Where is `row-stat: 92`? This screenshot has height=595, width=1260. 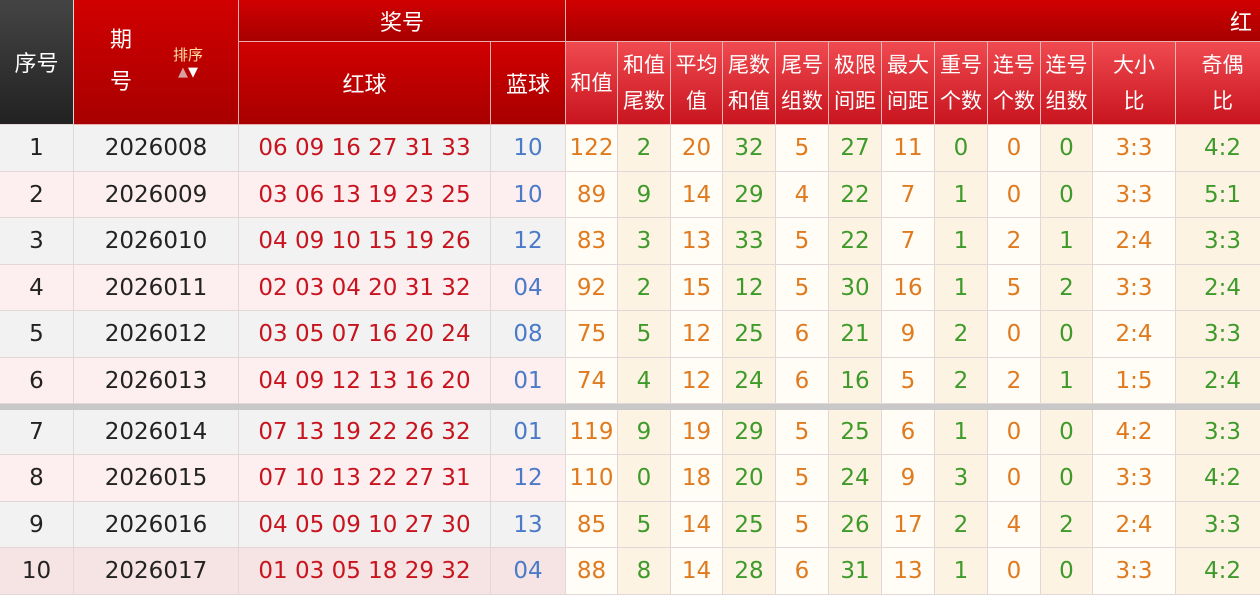
row-stat: 92 is located at coordinates (592, 288).